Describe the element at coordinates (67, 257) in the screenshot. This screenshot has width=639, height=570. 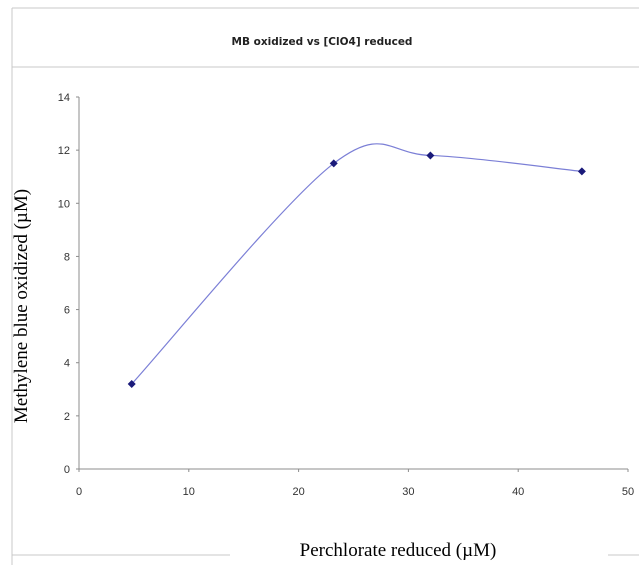
I see `y-tick-label-4: 8` at that location.